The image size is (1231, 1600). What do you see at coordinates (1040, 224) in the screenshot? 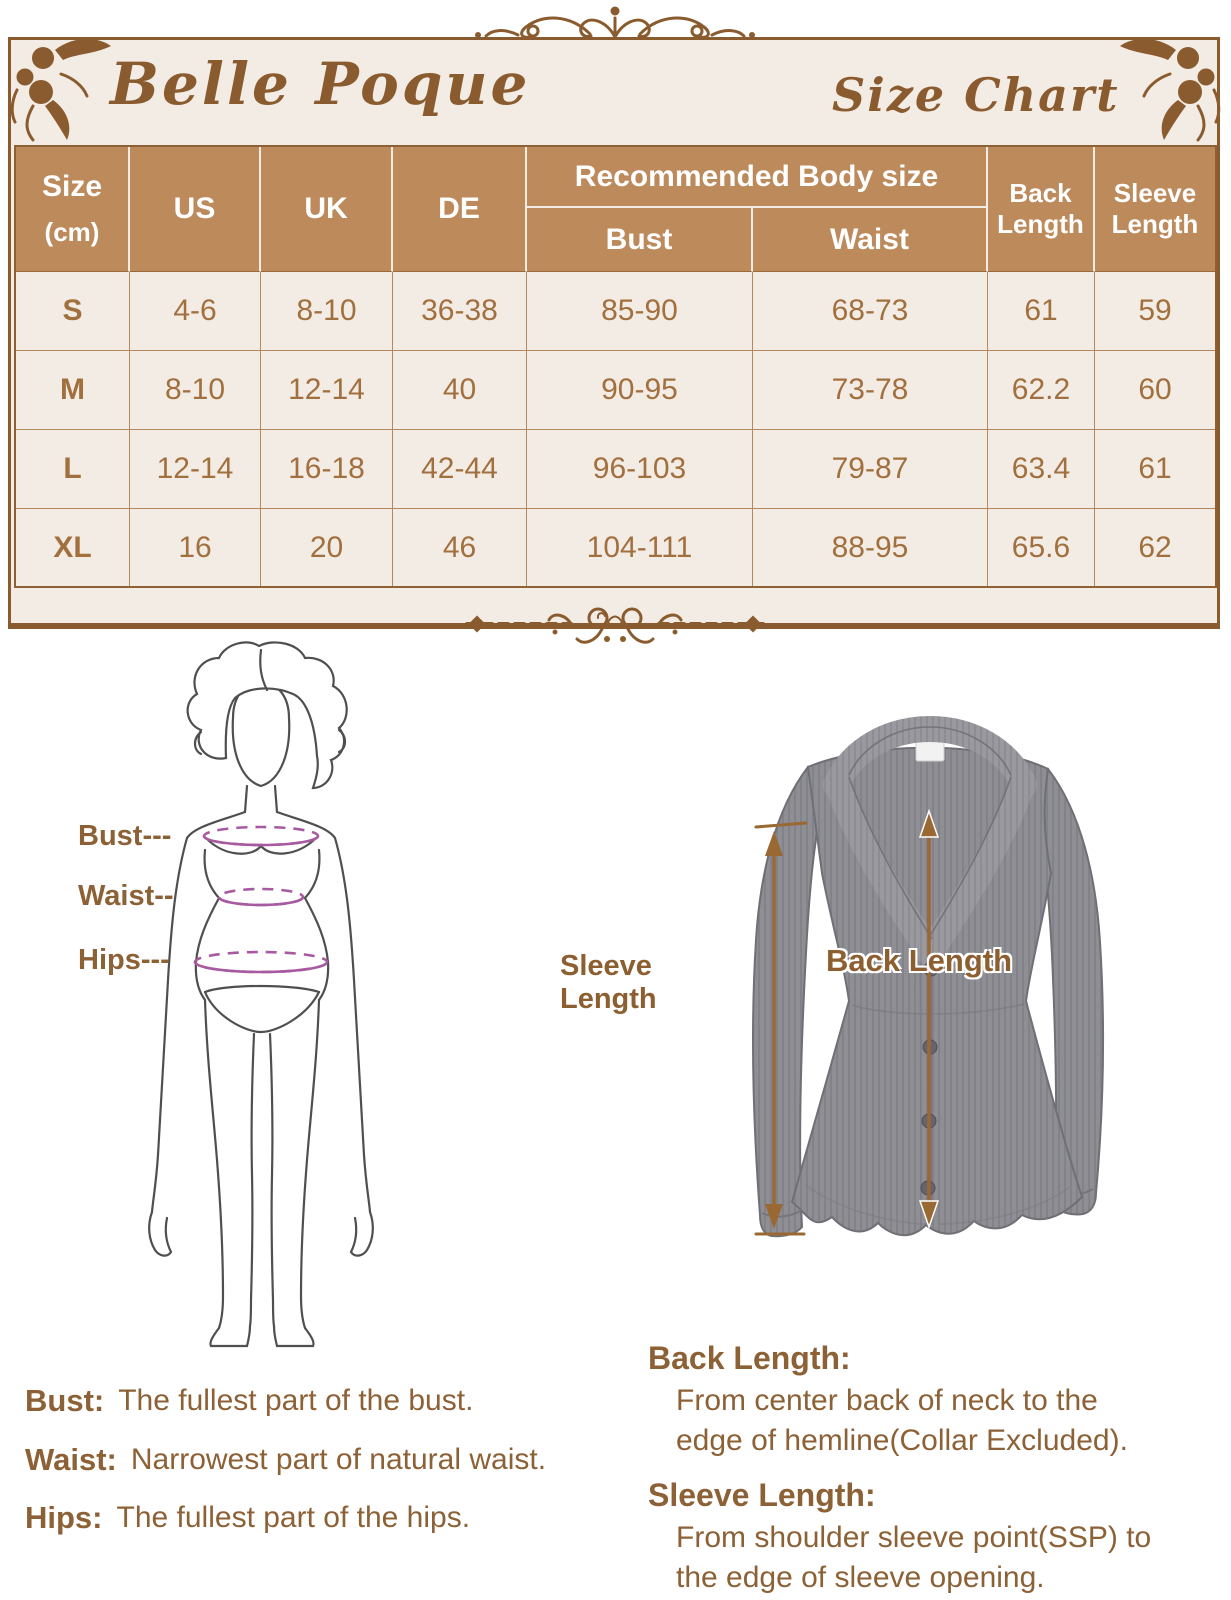
I see `col-header-back-length-line2: Length` at bounding box center [1040, 224].